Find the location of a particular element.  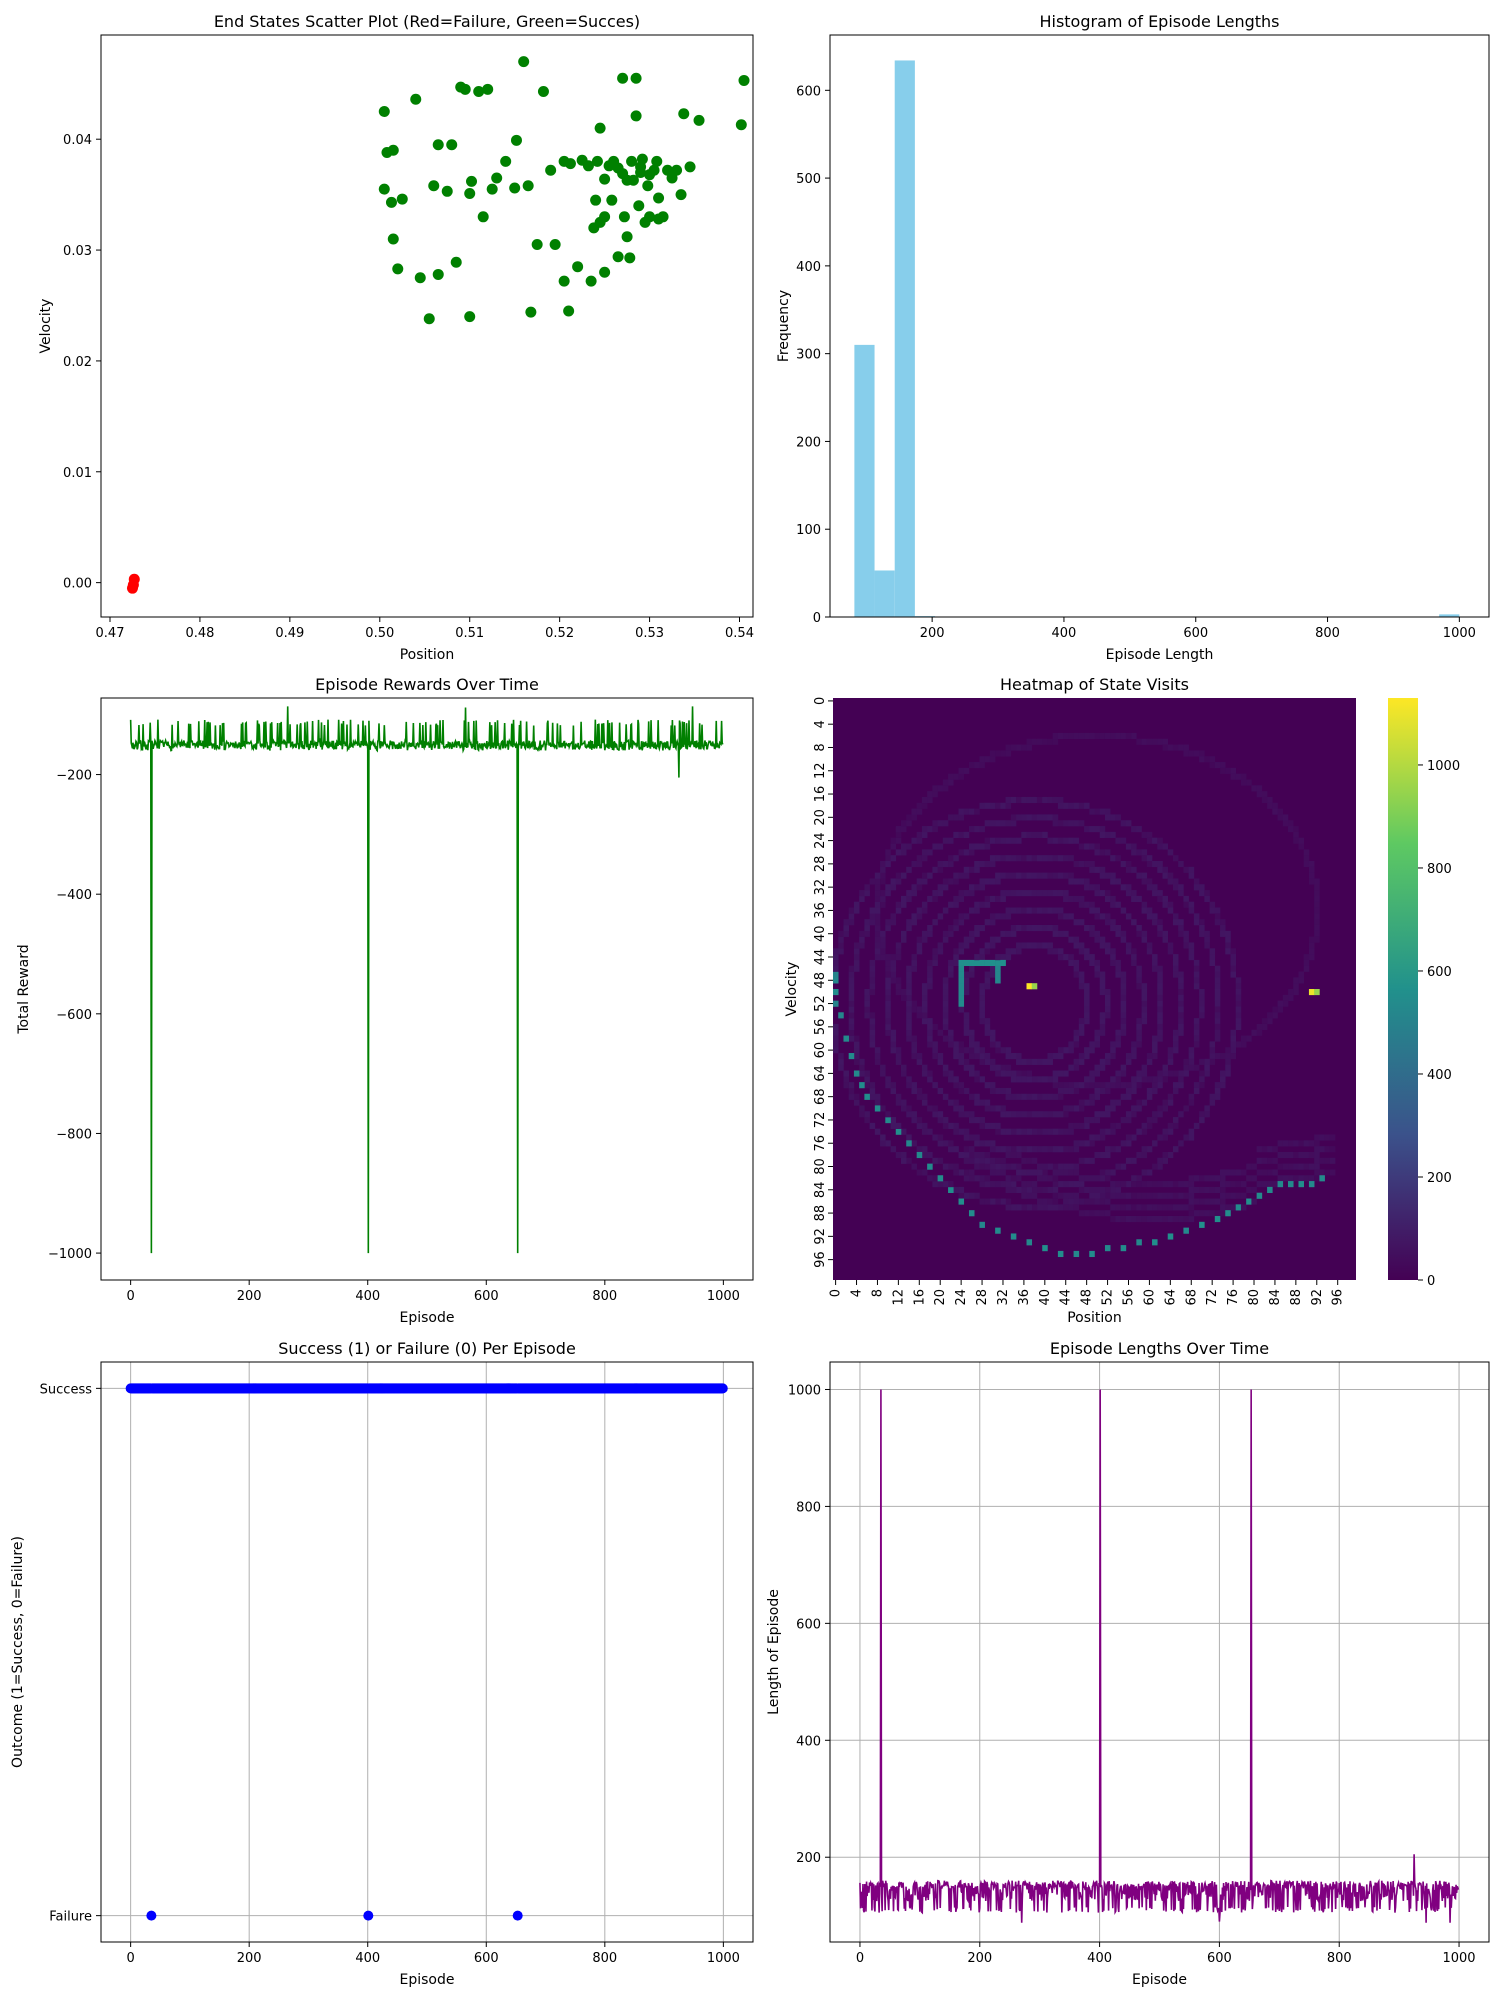

x-tick-label: 800 is located at coordinates (1327, 633).